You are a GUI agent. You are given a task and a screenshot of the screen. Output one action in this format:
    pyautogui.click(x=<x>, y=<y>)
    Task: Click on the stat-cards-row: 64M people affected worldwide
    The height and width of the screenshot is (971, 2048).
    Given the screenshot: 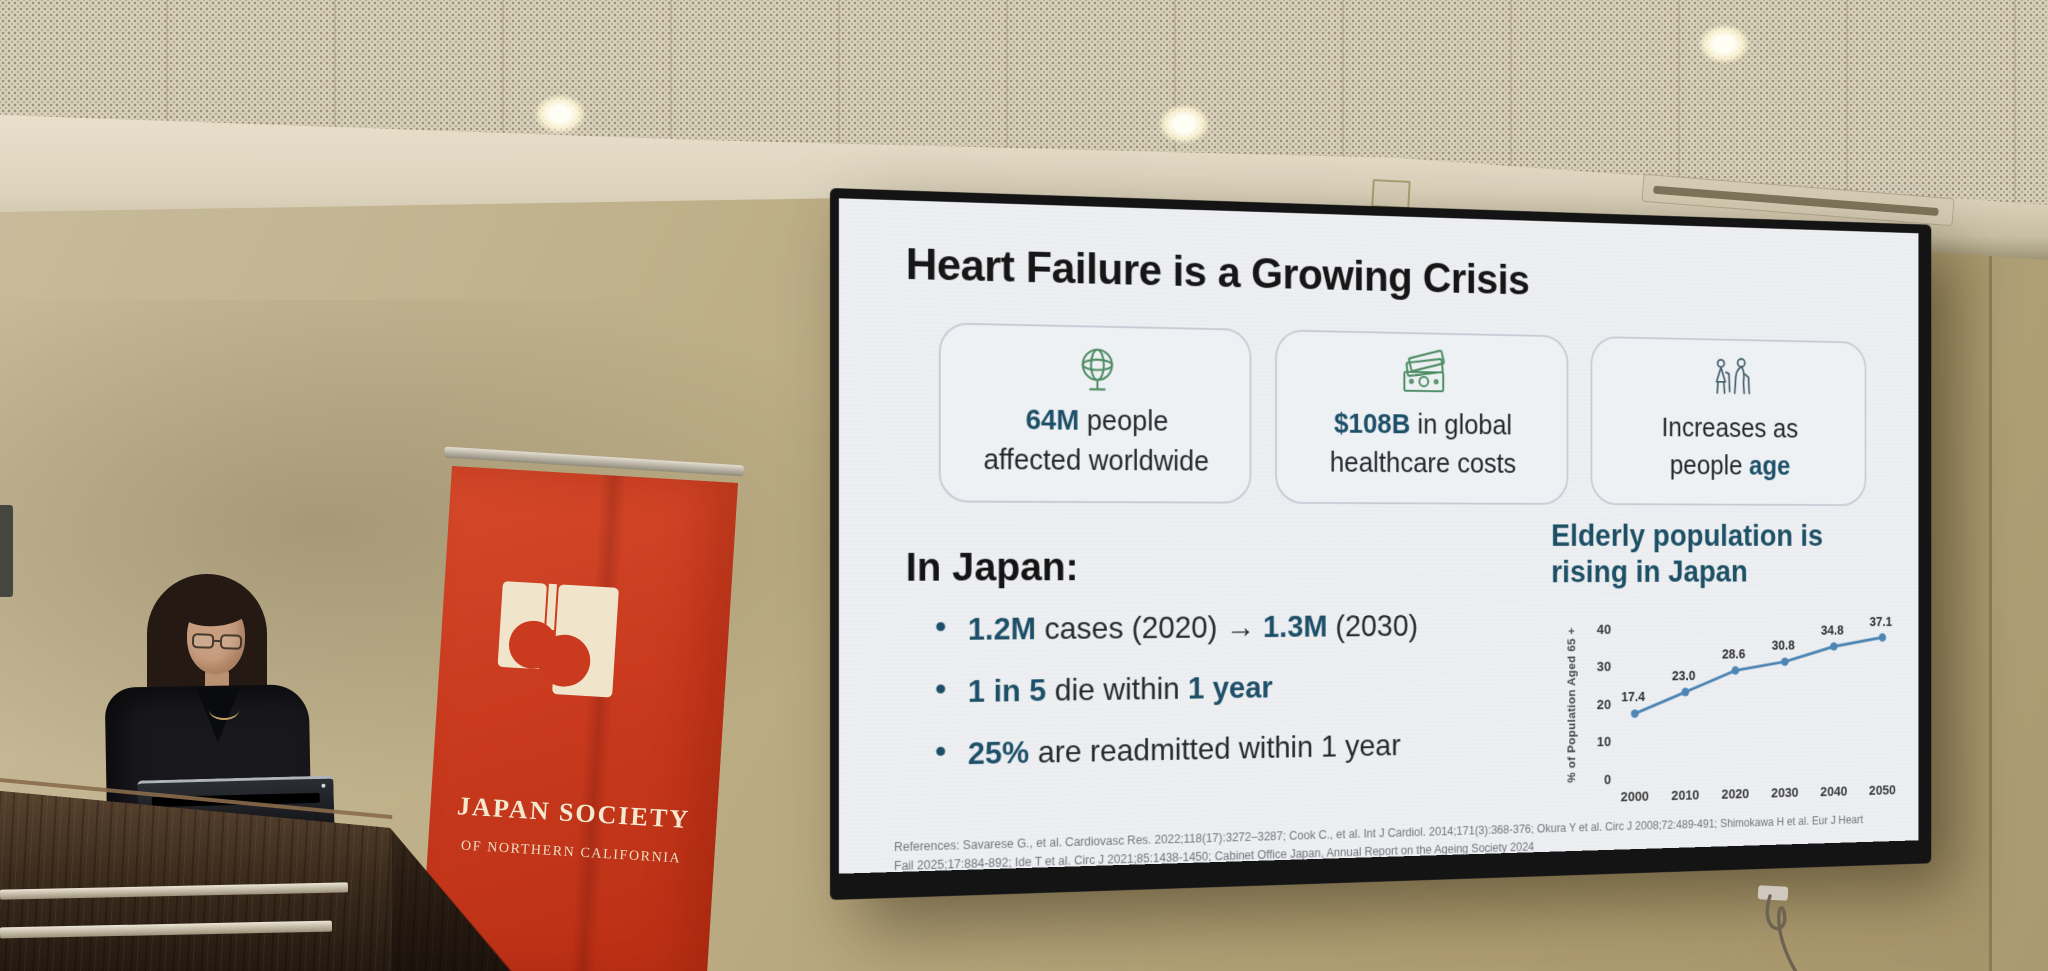 What is the action you would take?
    pyautogui.click(x=1407, y=415)
    